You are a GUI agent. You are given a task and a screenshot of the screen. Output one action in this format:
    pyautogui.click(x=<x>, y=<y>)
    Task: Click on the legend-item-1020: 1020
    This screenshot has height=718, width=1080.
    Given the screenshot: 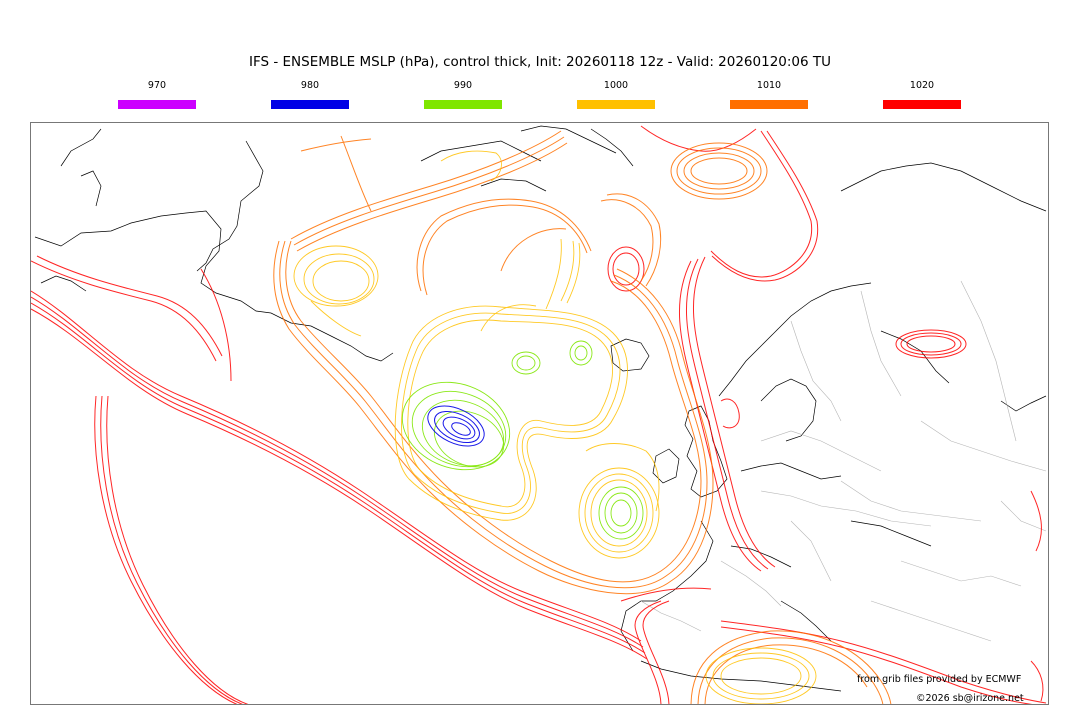 What is the action you would take?
    pyautogui.click(x=922, y=93)
    